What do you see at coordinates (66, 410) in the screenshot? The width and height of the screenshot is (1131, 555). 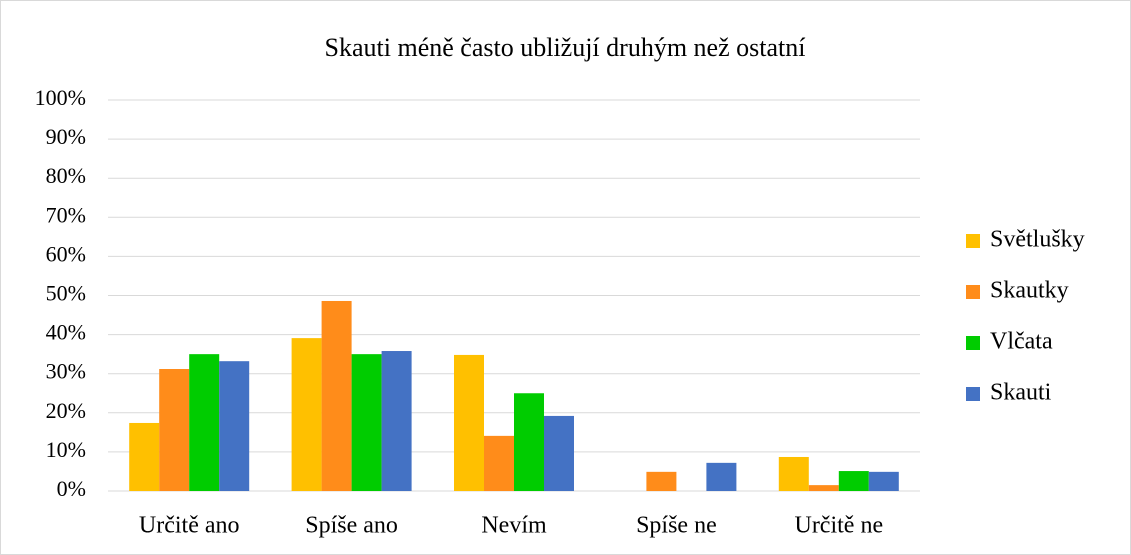 I see `y-tick-label: 20%` at bounding box center [66, 410].